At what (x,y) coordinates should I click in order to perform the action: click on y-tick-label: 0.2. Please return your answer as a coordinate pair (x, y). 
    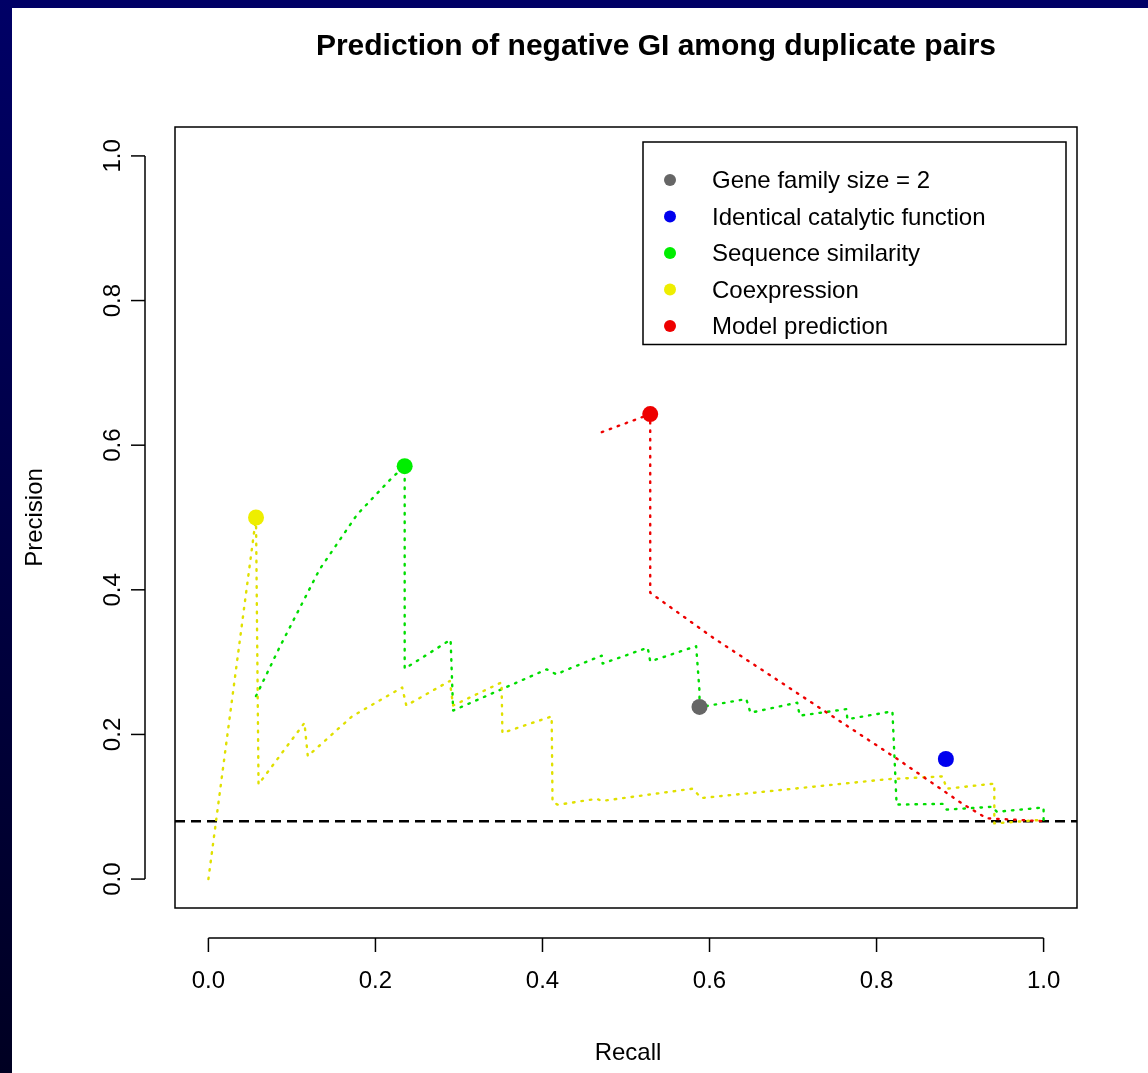
    Looking at the image, I should click on (111, 734).